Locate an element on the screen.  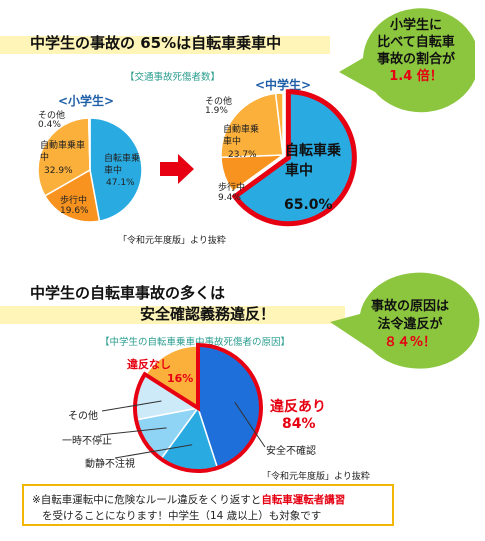
section2-heading-line1: 中学生の自転車事故の多くは is located at coordinates (128, 293).